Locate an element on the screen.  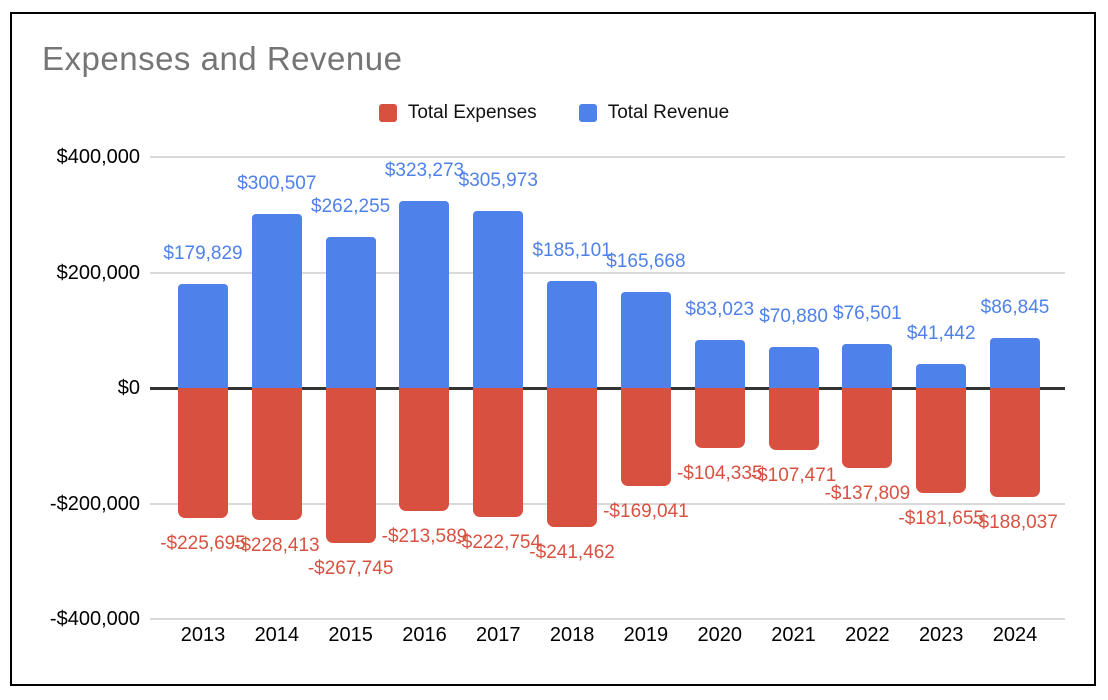
x-axis-label-2014: 2014 is located at coordinates (277, 635).